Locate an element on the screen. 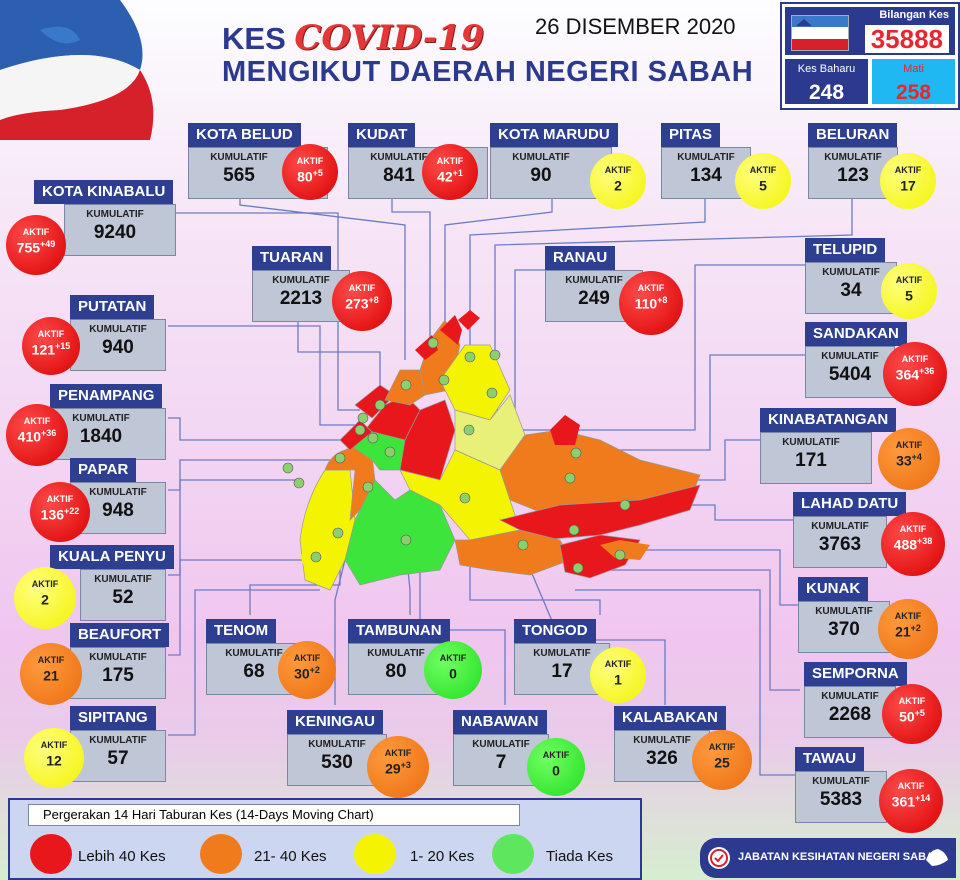 The image size is (960, 880). cumulative-value: 565 is located at coordinates (239, 175).